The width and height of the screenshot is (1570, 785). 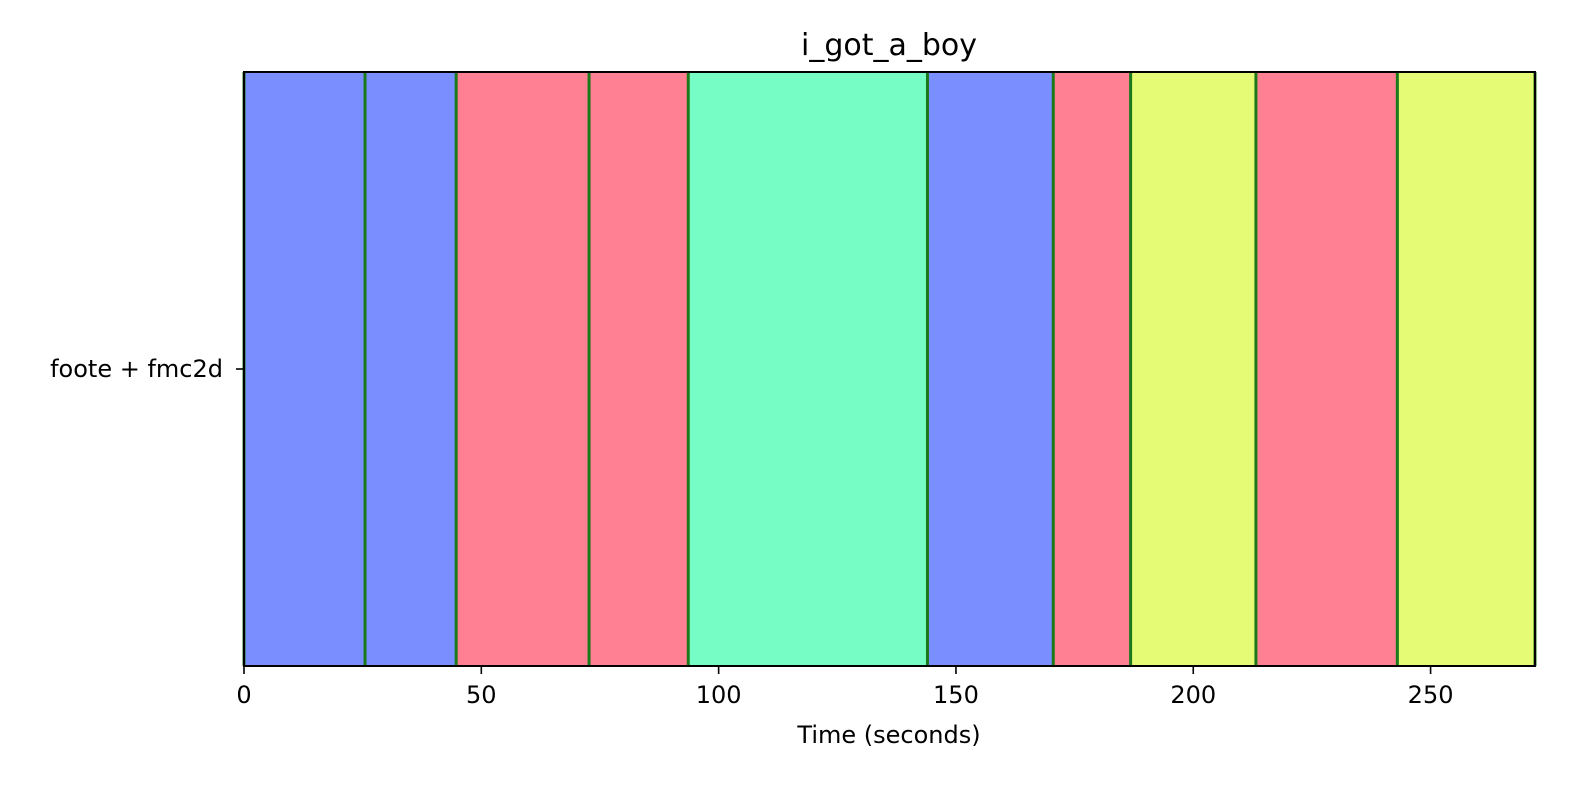 What do you see at coordinates (136, 369) in the screenshot?
I see `y-tick-label: foote + fmc2d` at bounding box center [136, 369].